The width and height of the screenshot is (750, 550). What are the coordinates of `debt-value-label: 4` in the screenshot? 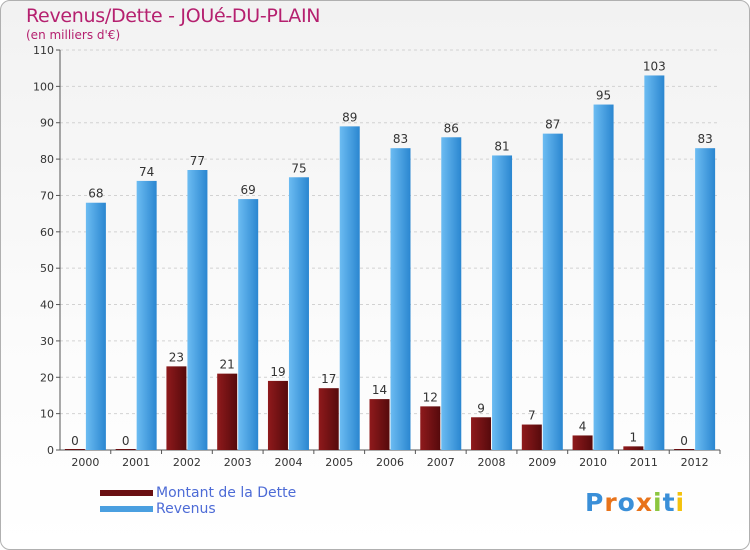 It's located at (583, 426).